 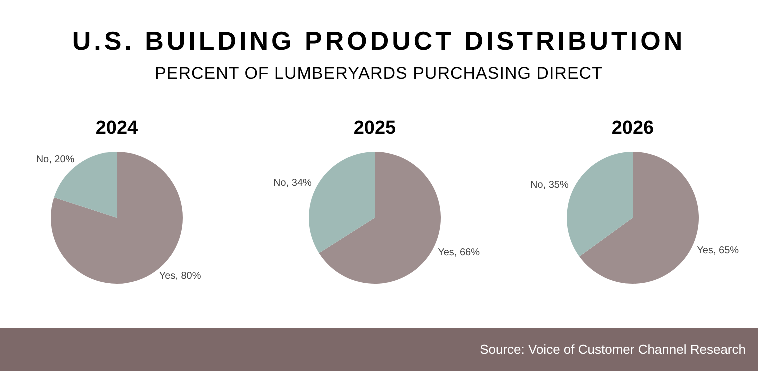 I want to click on data-label: , 20%, so click(x=62, y=160).